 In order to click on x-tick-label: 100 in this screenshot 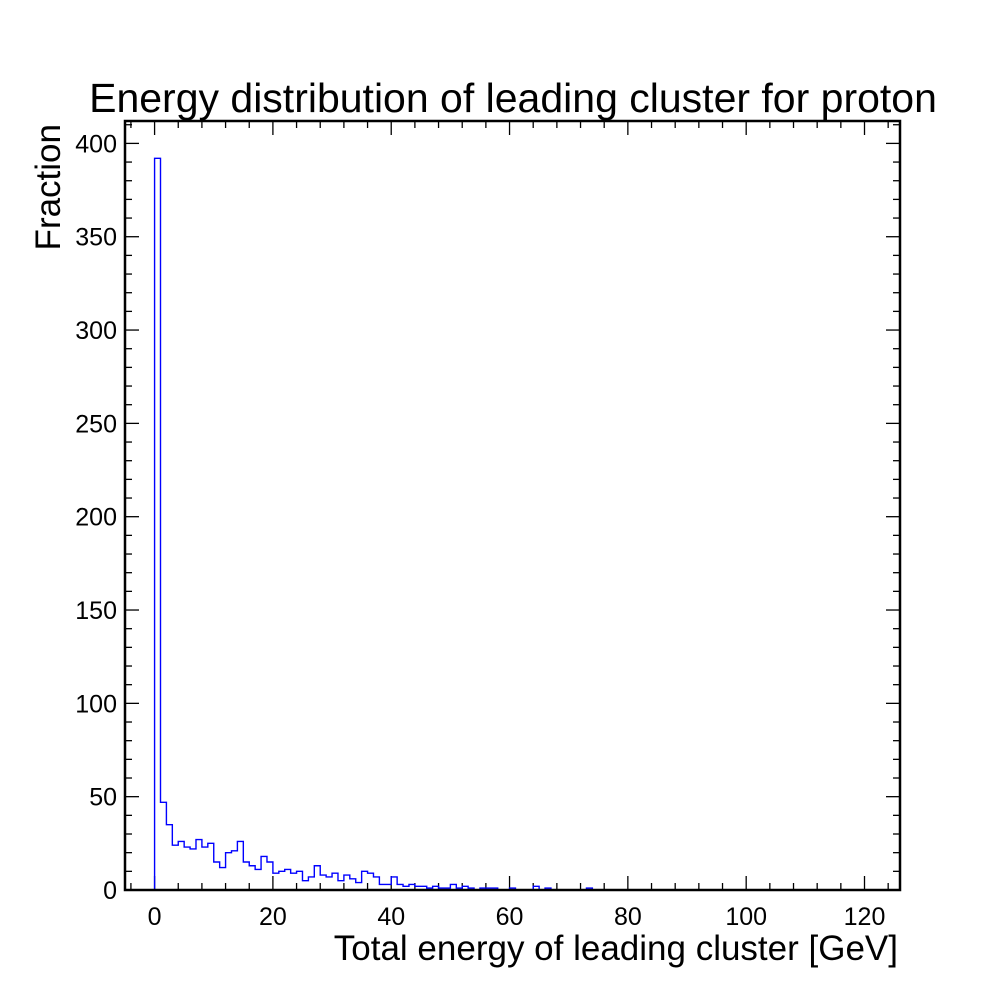, I will do `click(746, 917)`.